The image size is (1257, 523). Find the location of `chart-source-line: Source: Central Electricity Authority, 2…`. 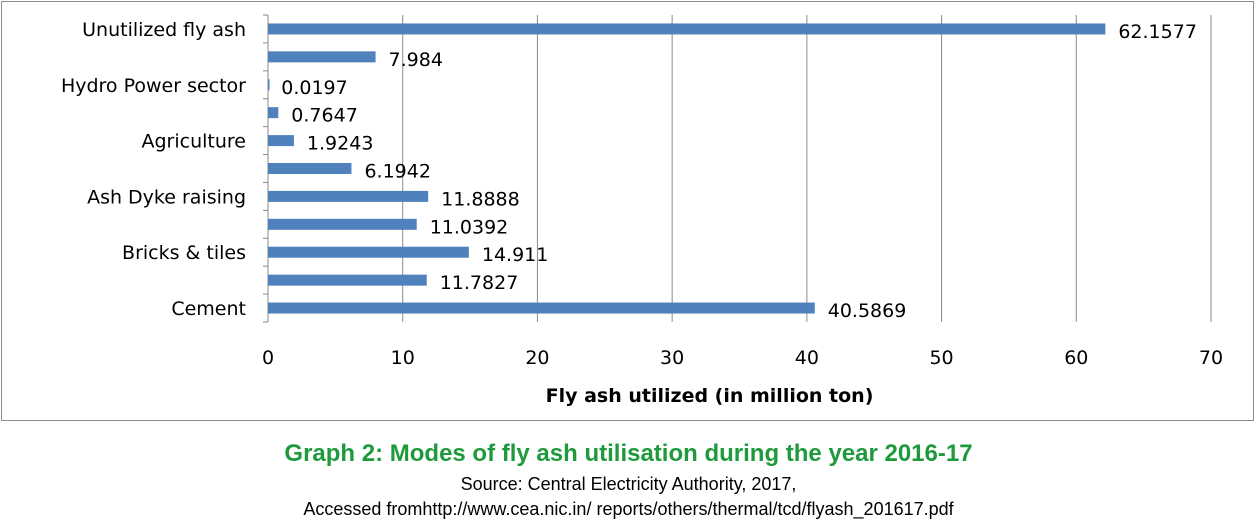

chart-source-line: Source: Central Electricity Authority, 2… is located at coordinates (628, 484).